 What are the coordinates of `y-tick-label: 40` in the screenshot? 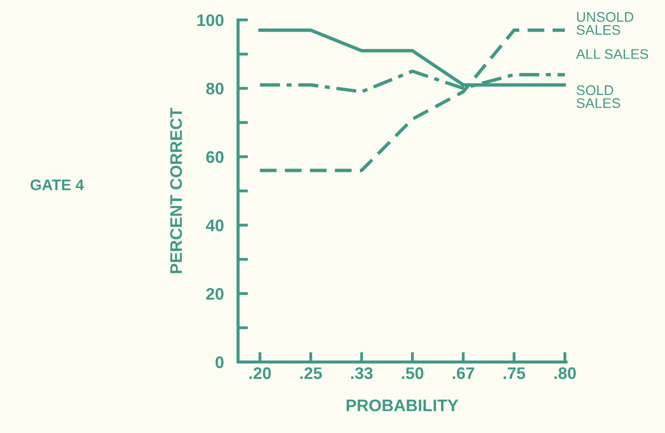 It's located at (215, 226).